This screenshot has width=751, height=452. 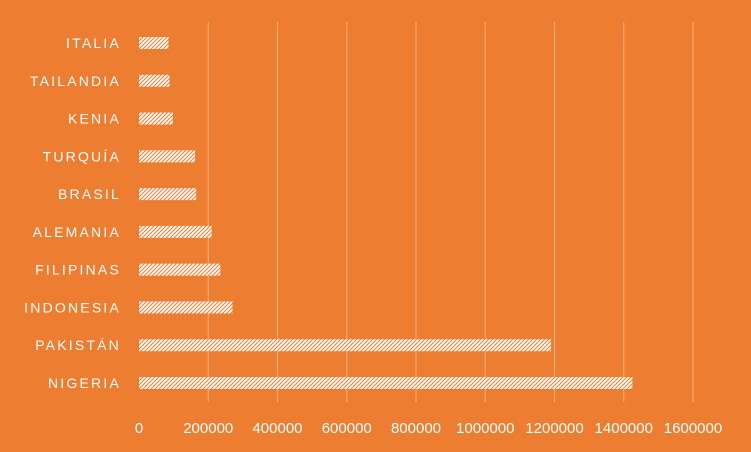 I want to click on x-tick-label: 800000, so click(x=416, y=428).